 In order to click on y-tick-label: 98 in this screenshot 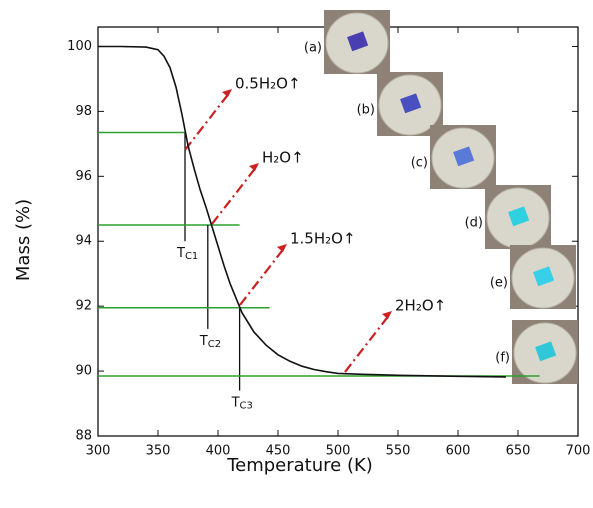, I will do `click(83, 111)`.